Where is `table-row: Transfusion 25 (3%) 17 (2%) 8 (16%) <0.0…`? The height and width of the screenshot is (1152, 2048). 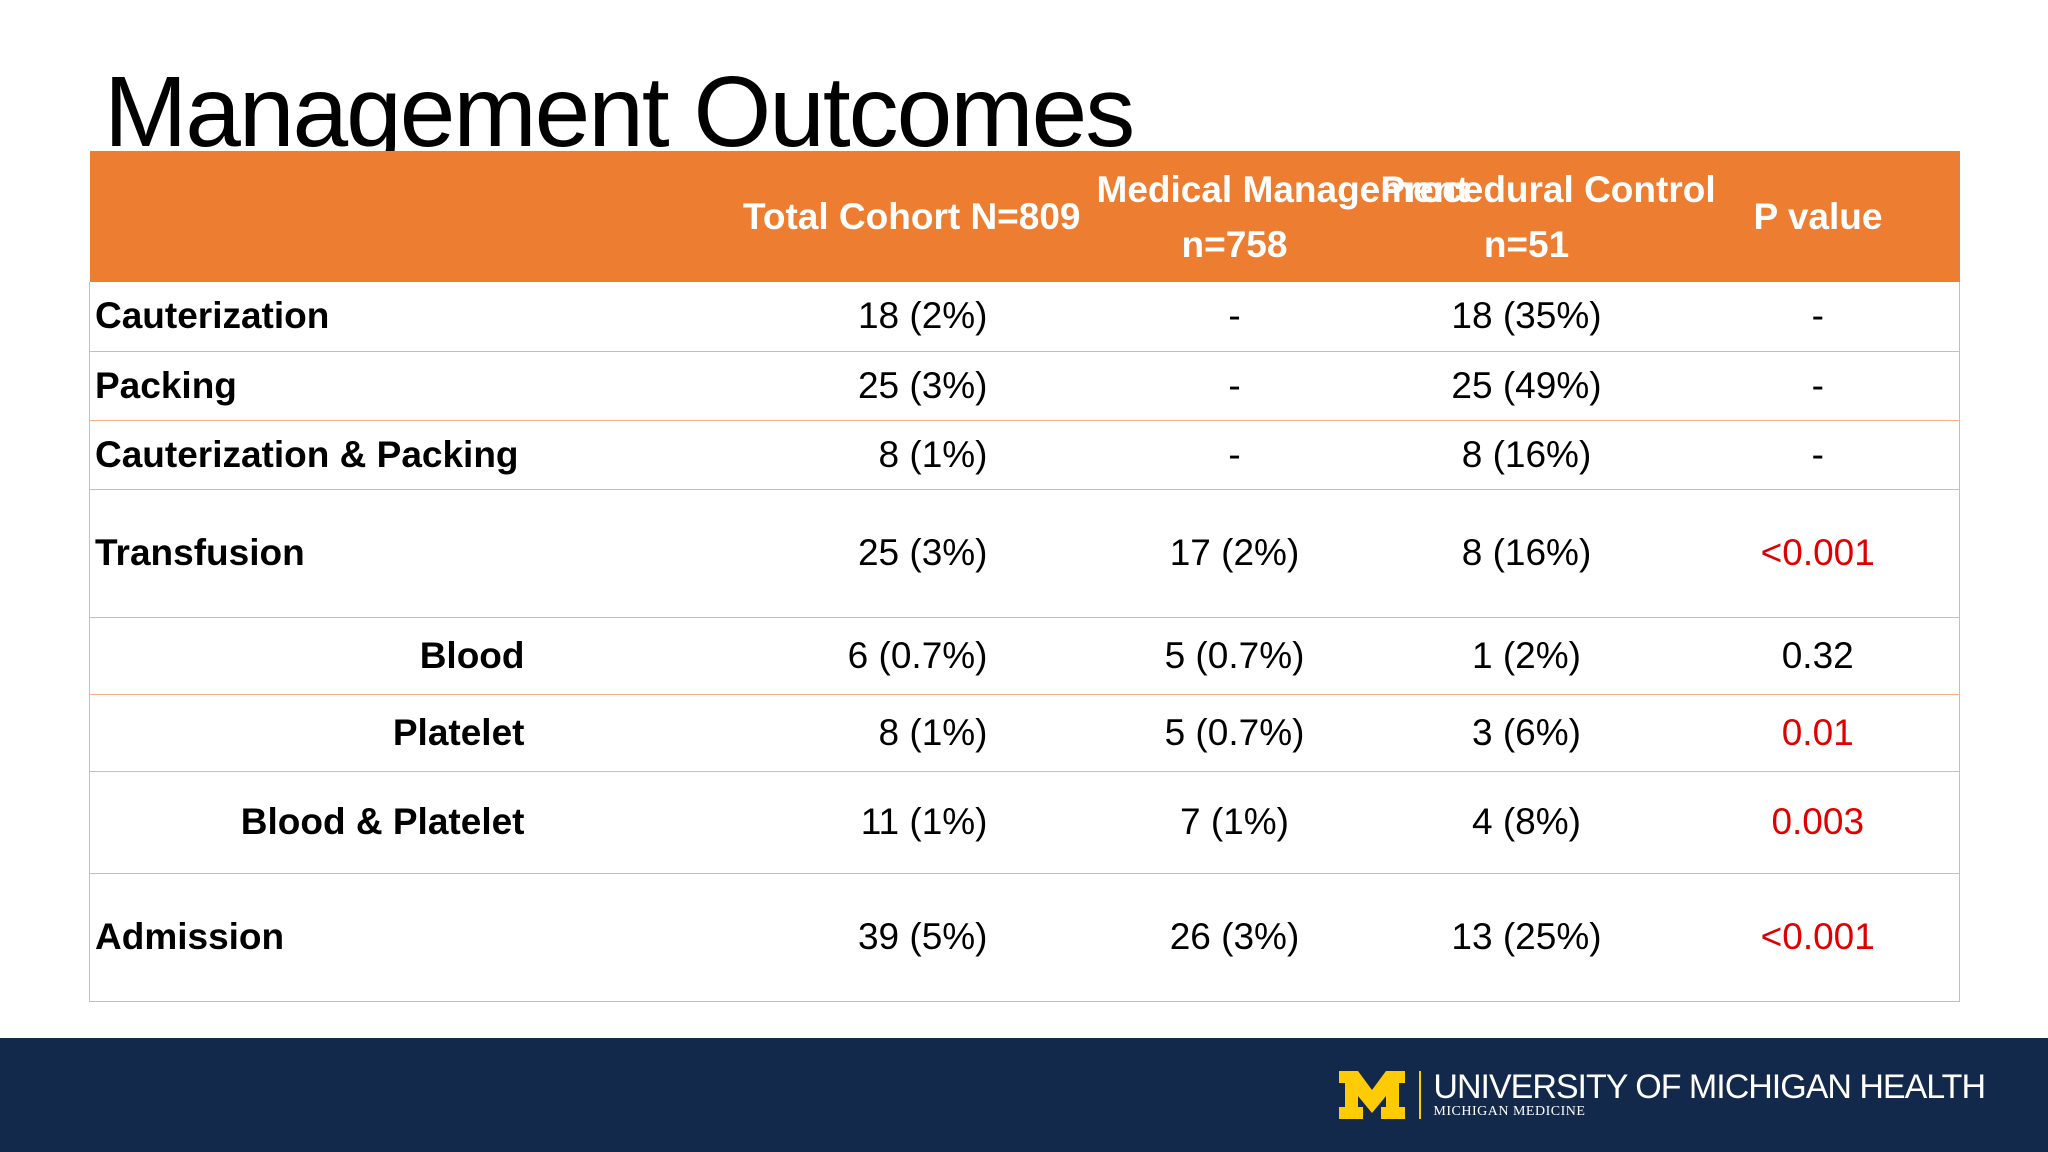 table-row: Transfusion 25 (3%) 17 (2%) 8 (16%) <0.0… is located at coordinates (1024, 553).